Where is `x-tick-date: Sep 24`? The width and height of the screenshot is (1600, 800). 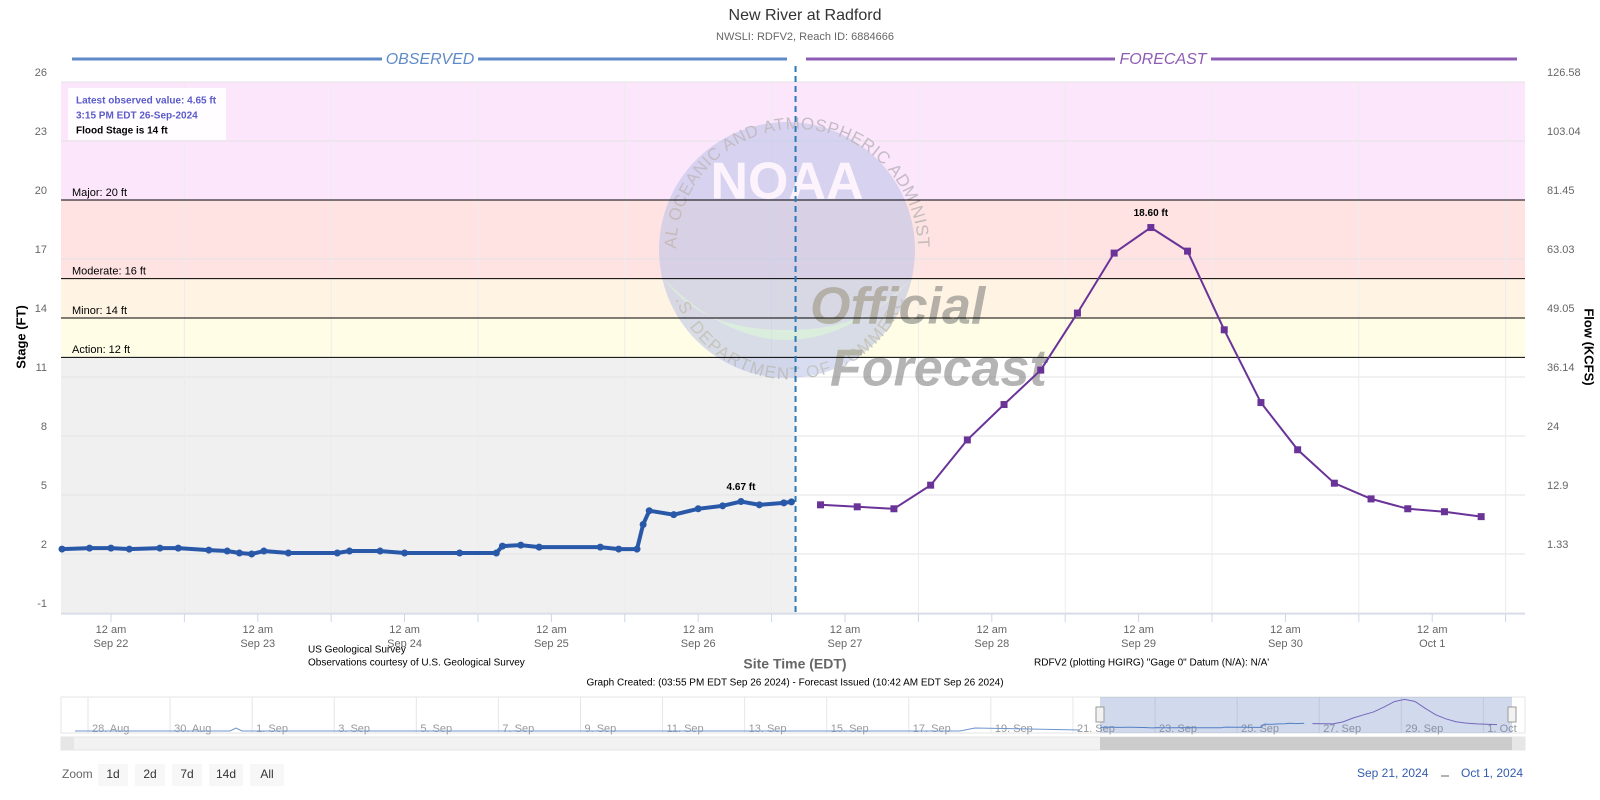 x-tick-date: Sep 24 is located at coordinates (404, 644).